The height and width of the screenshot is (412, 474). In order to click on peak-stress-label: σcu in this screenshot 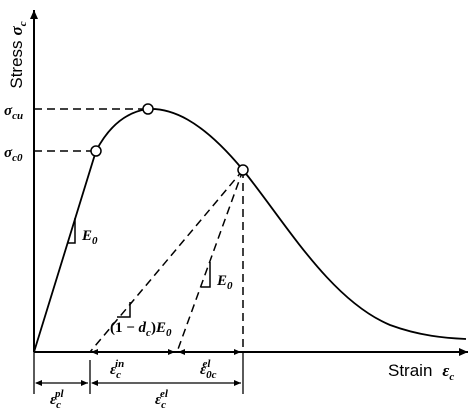, I will do `click(13, 112)`.